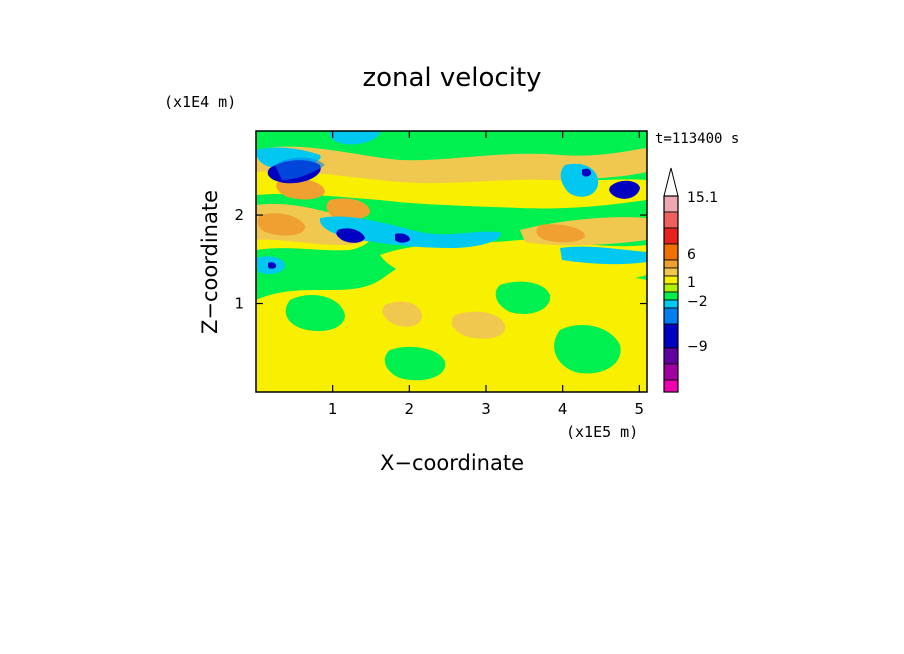 This screenshot has width=904, height=654. I want to click on chart-title: zonal velocity, so click(451, 78).